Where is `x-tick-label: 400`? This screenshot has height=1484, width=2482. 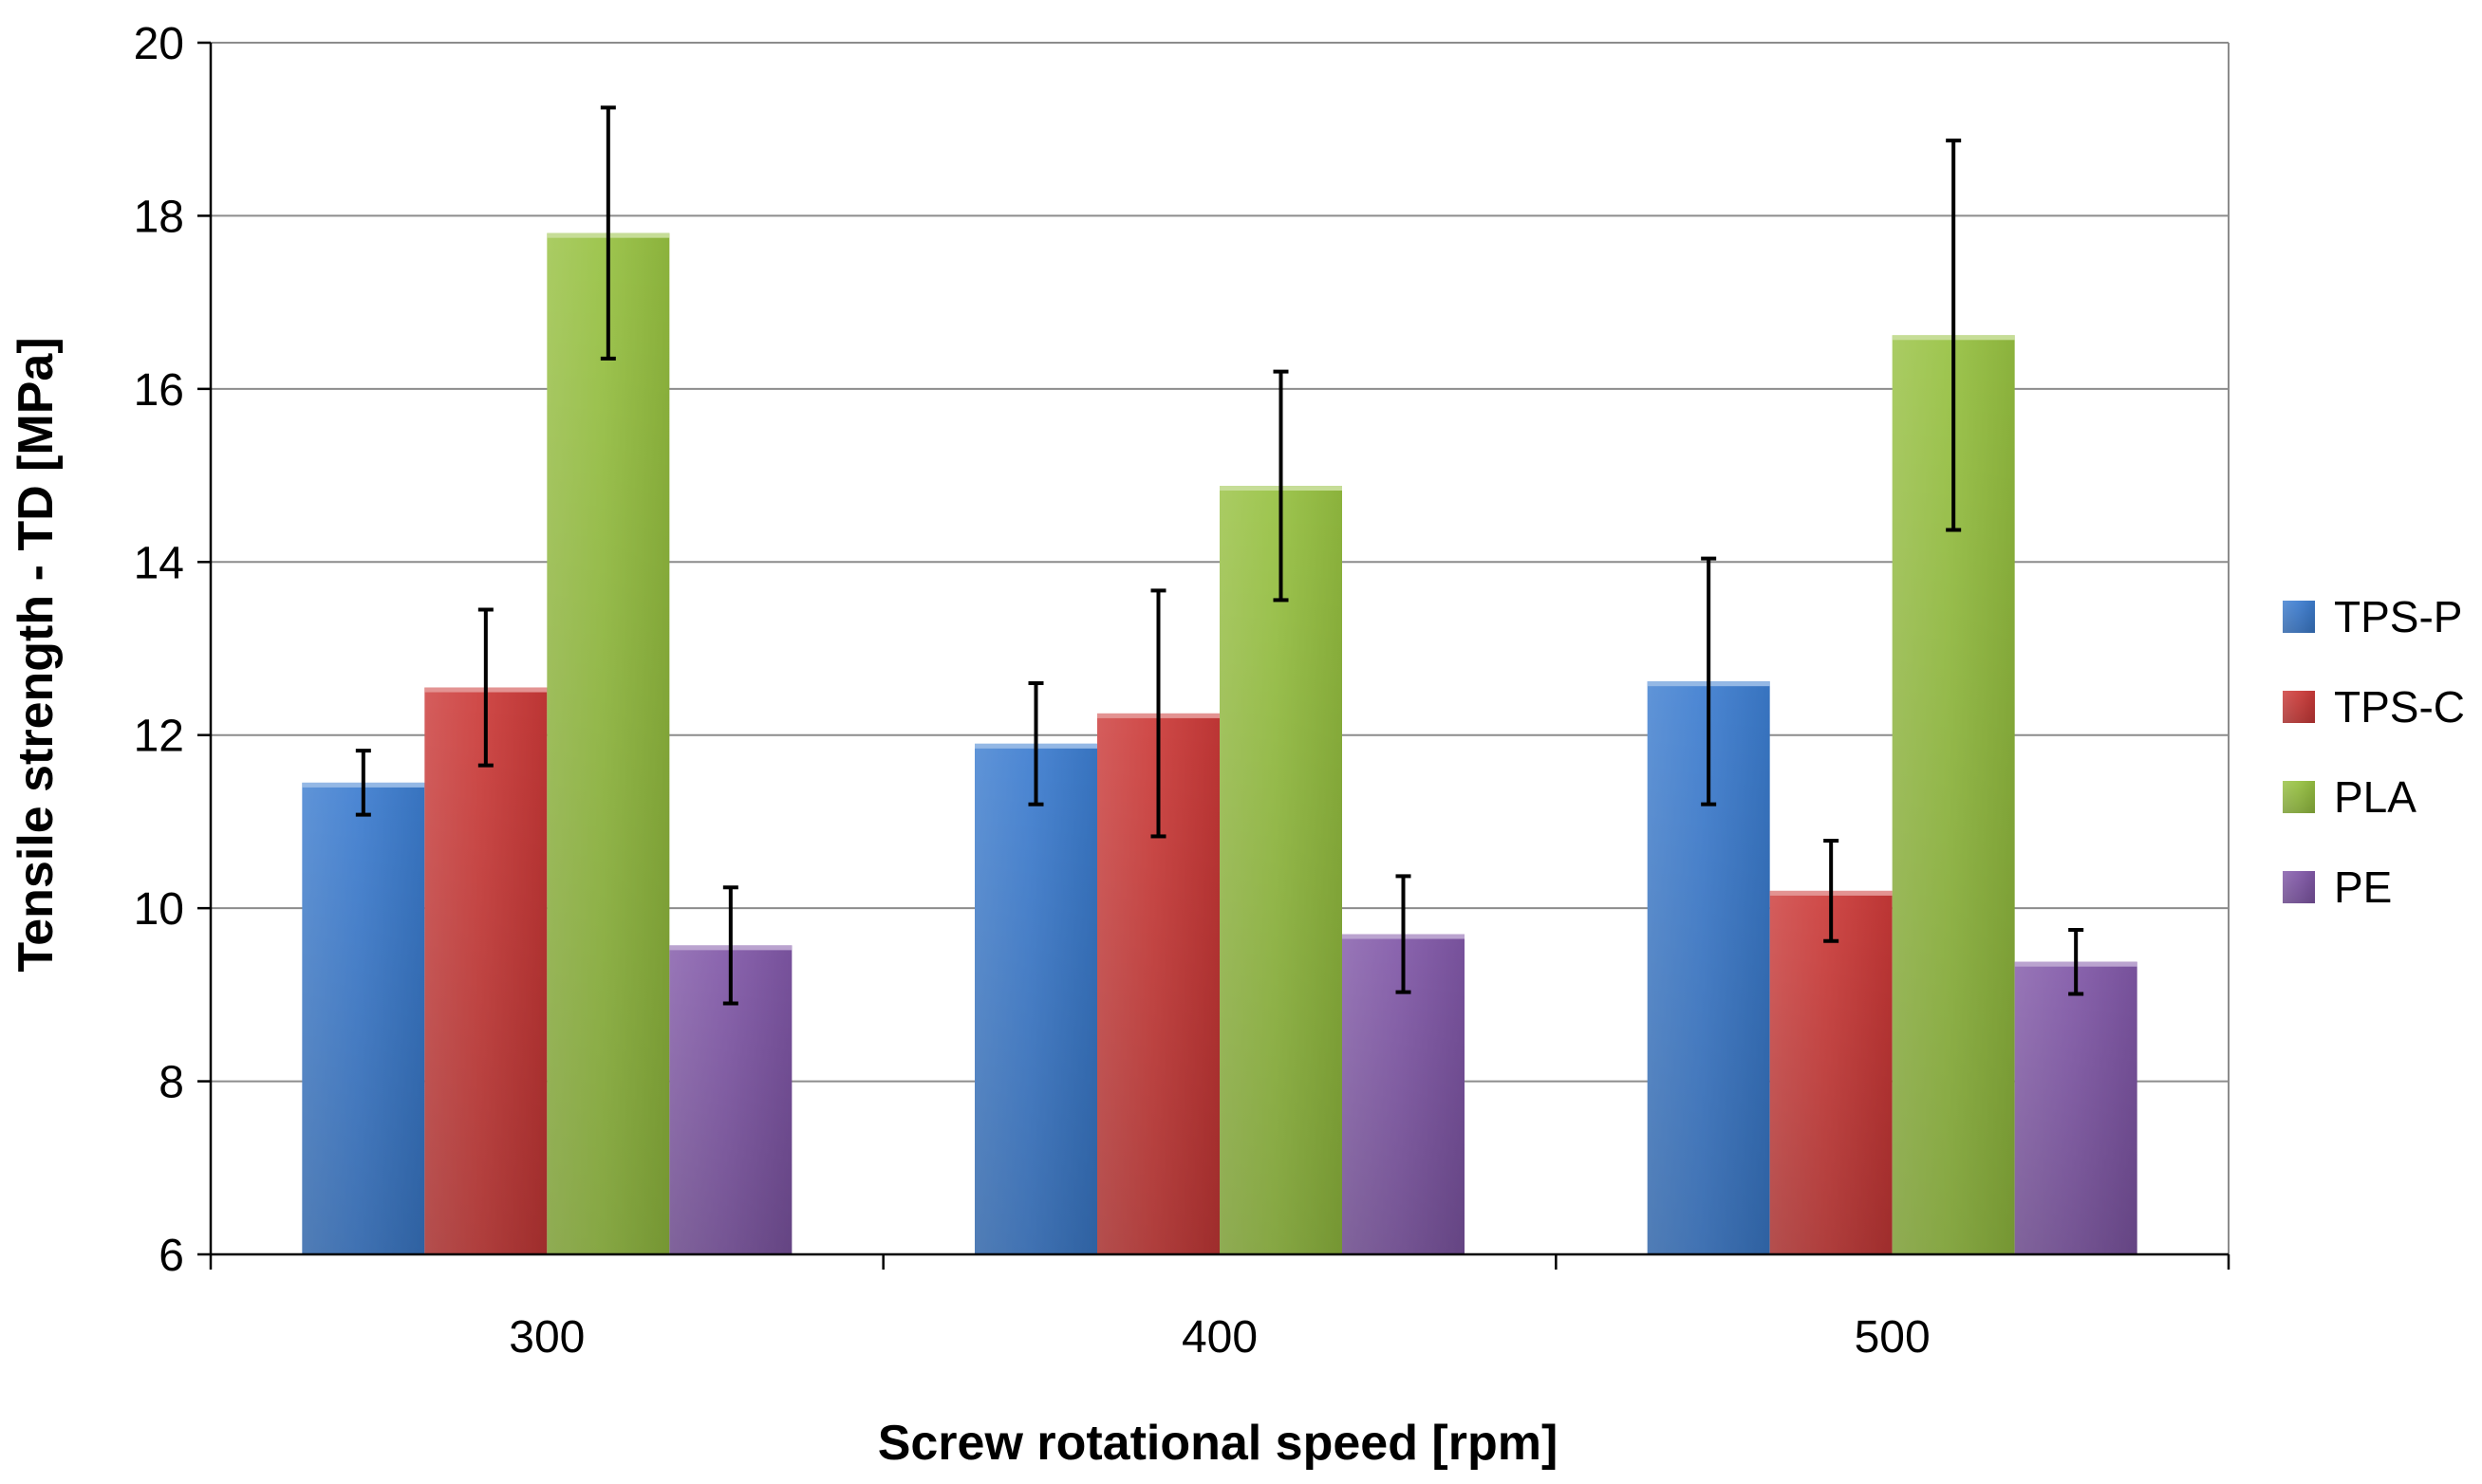 x-tick-label: 400 is located at coordinates (1220, 1337).